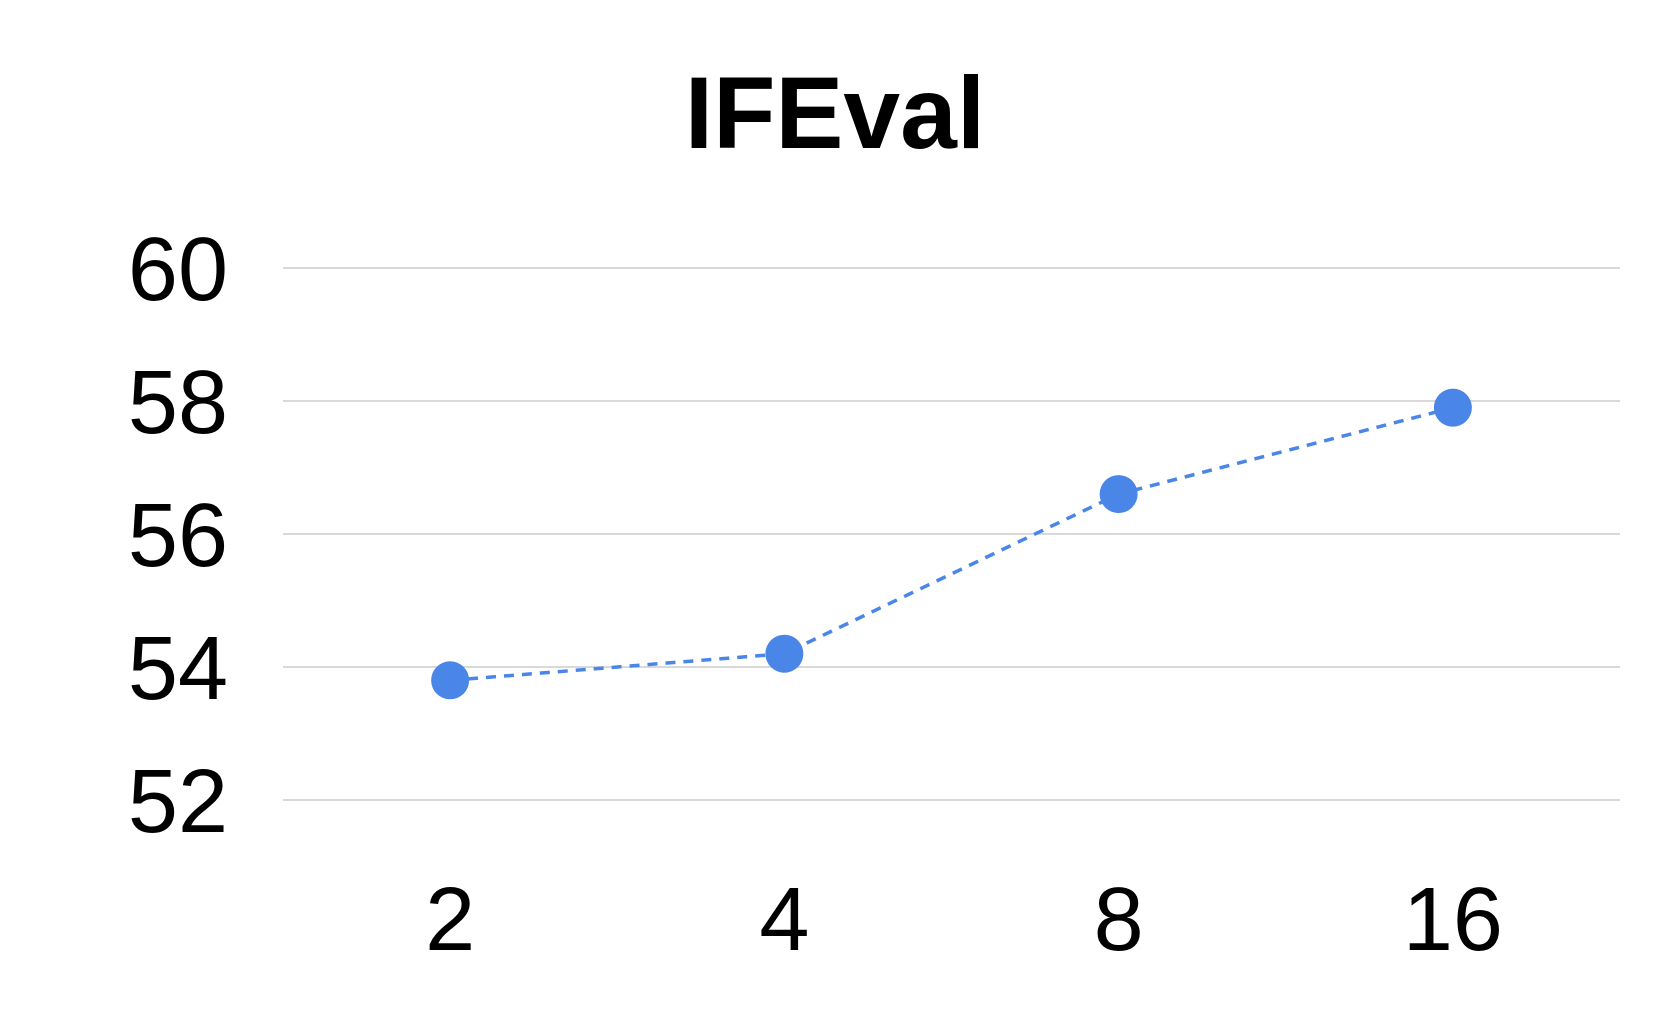 The height and width of the screenshot is (1027, 1661). Describe the element at coordinates (1453, 920) in the screenshot. I see `x-tick-label: 16` at that location.